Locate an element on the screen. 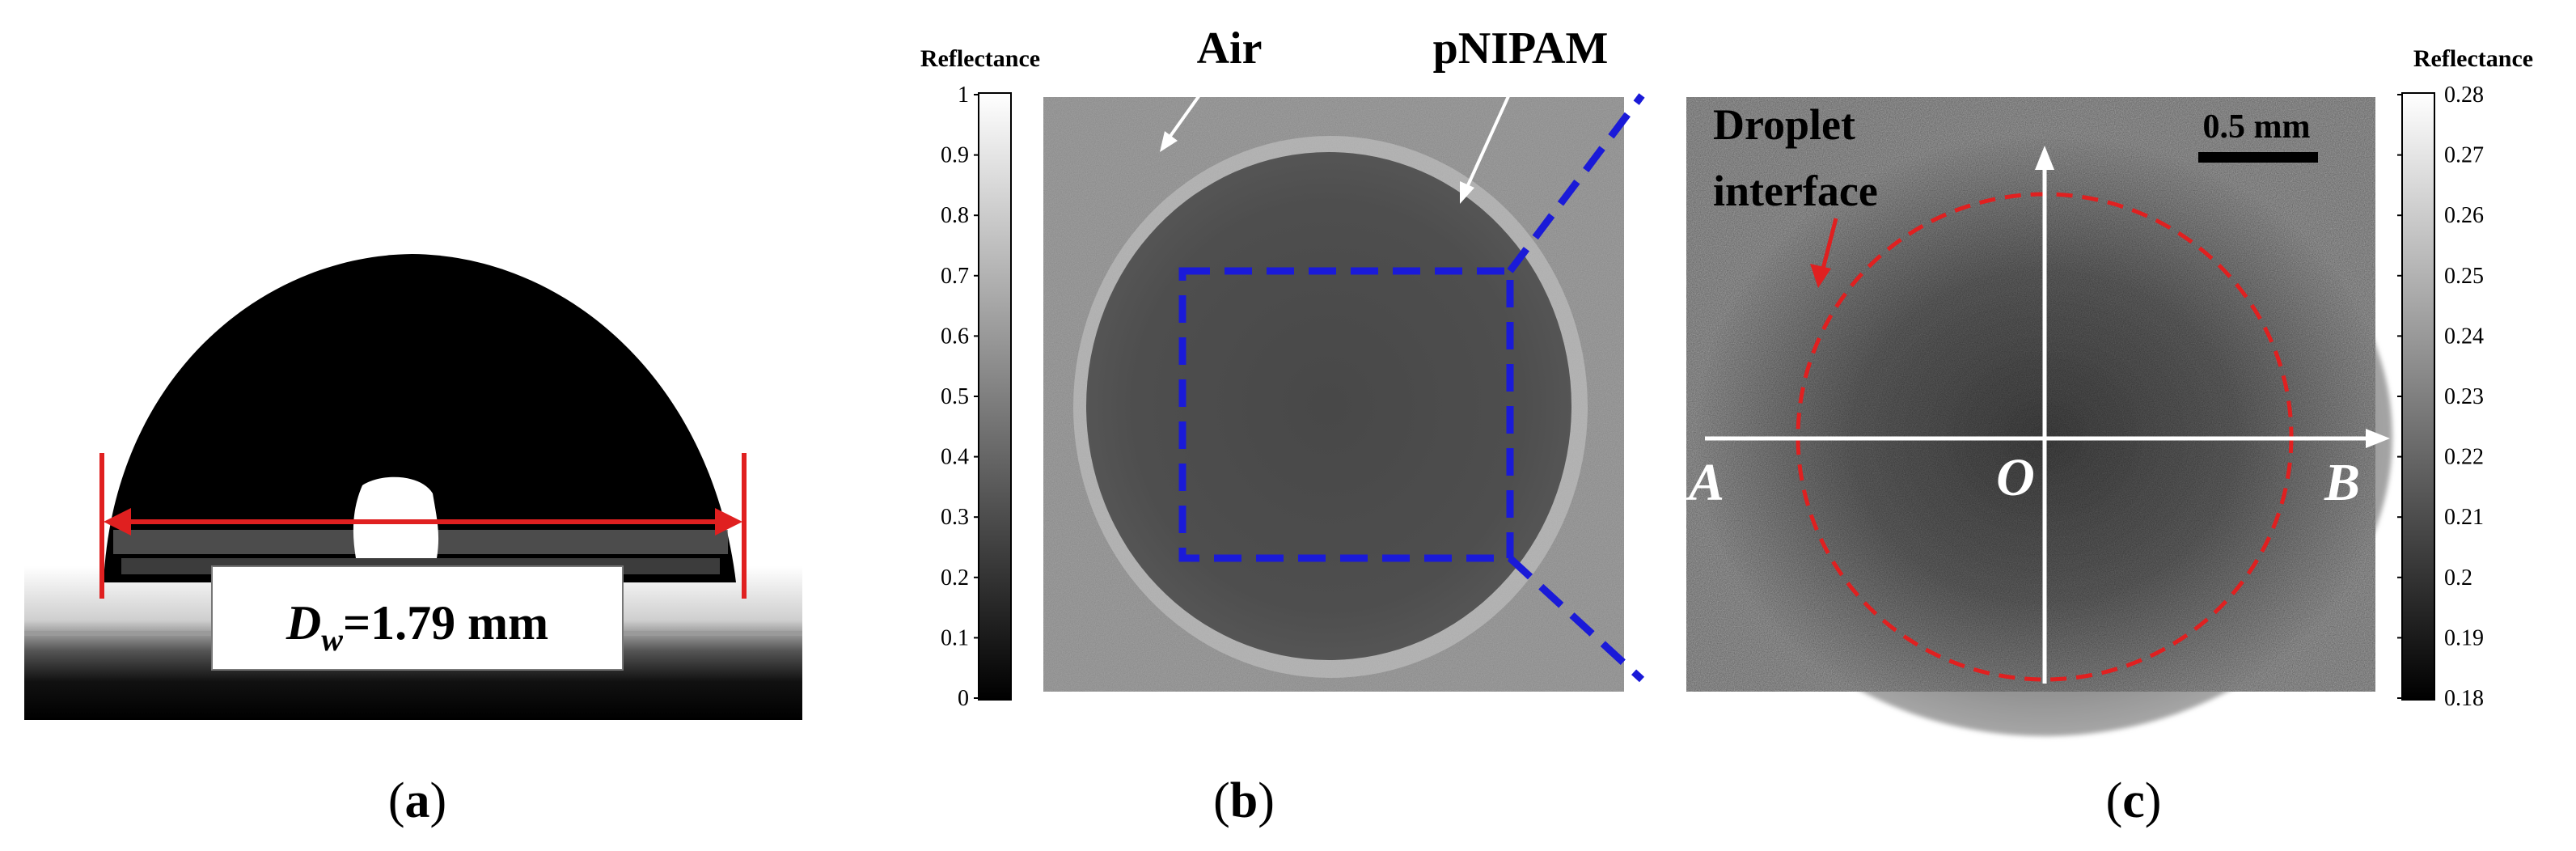 The height and width of the screenshot is (851, 2576). panel-b-colorbar-title: Reflectance is located at coordinates (980, 58).